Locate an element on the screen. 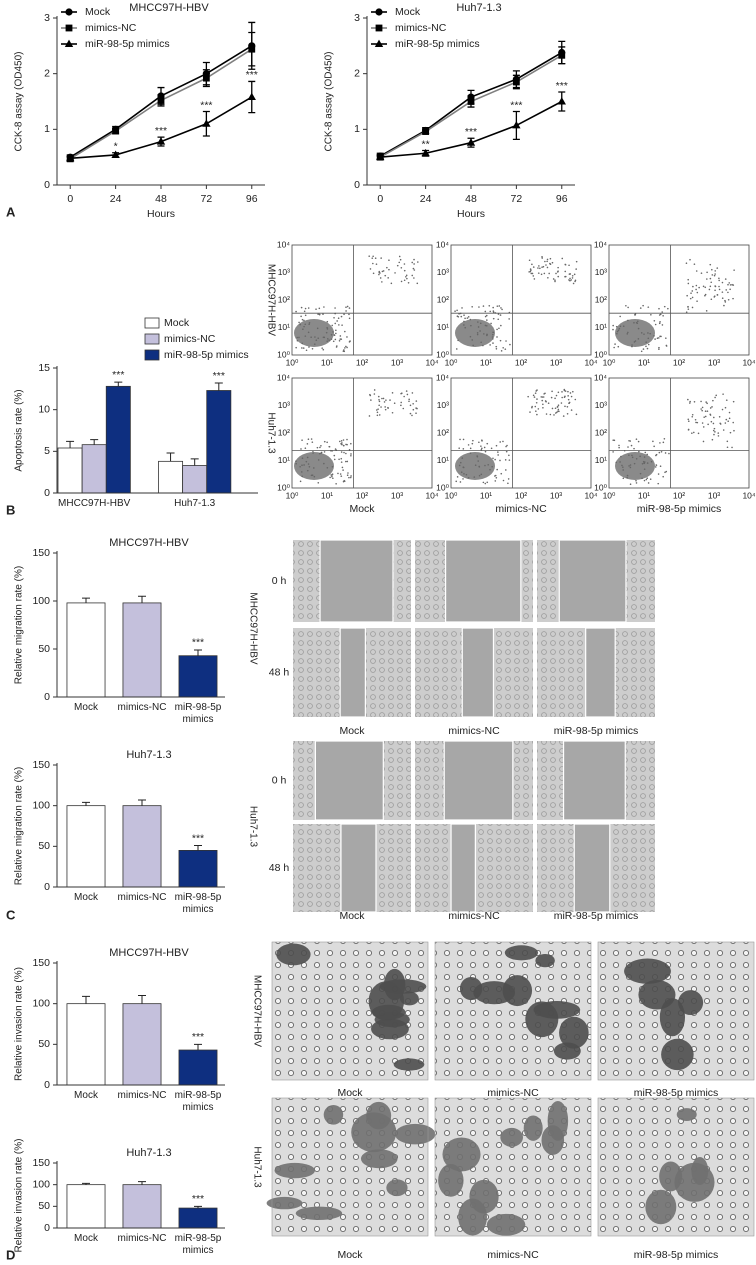  flow-x-tick-label: 10² is located at coordinates (362, 495).